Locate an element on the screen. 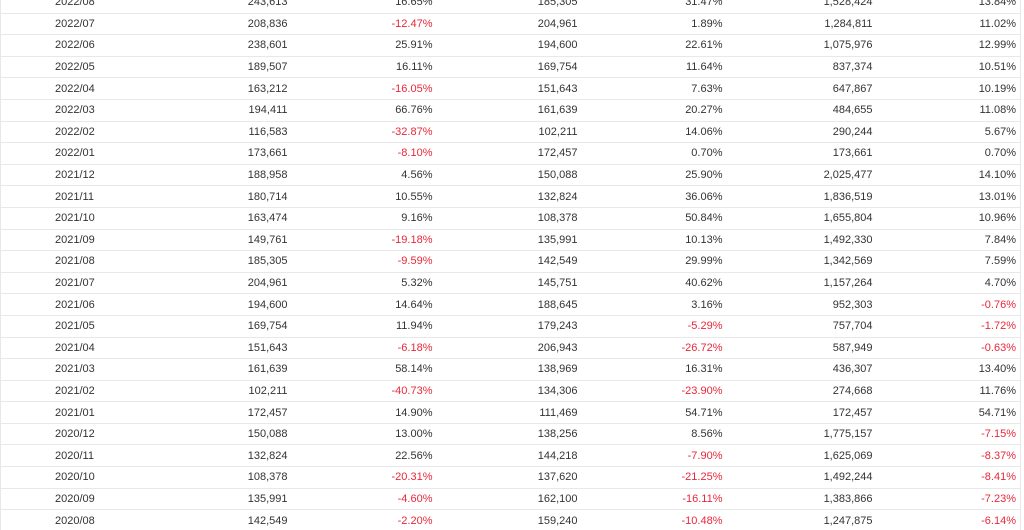 This screenshot has width=1024, height=530. cell-month: 2021/06 is located at coordinates (75, 304).